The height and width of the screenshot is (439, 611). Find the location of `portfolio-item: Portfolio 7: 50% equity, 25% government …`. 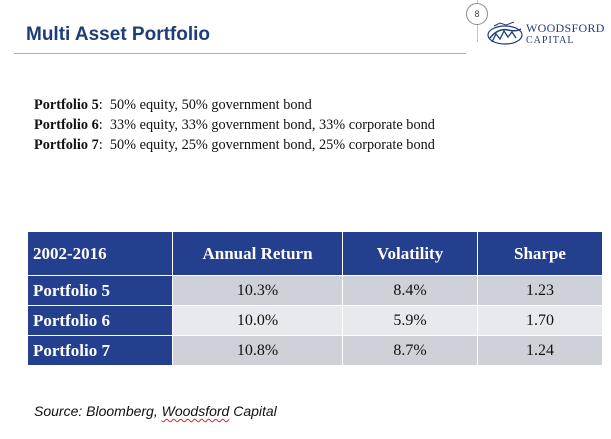

portfolio-item: Portfolio 7: 50% equity, 25% government … is located at coordinates (234, 145).